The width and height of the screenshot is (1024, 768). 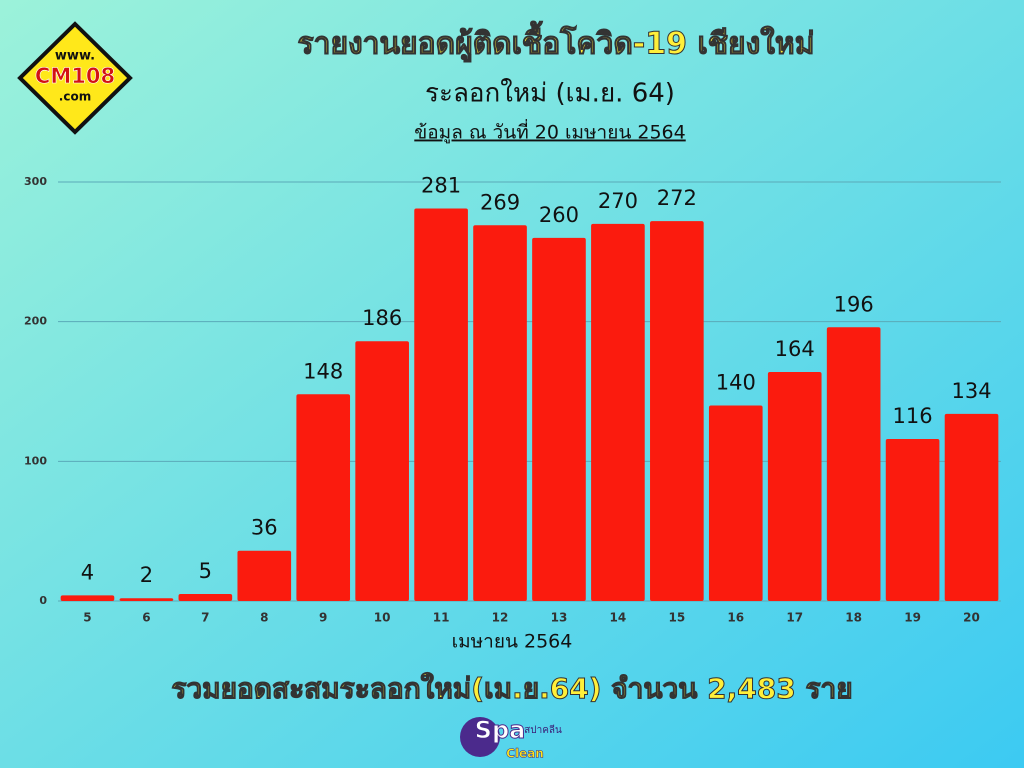 What do you see at coordinates (35, 321) in the screenshot?
I see `y-tick-label: 200` at bounding box center [35, 321].